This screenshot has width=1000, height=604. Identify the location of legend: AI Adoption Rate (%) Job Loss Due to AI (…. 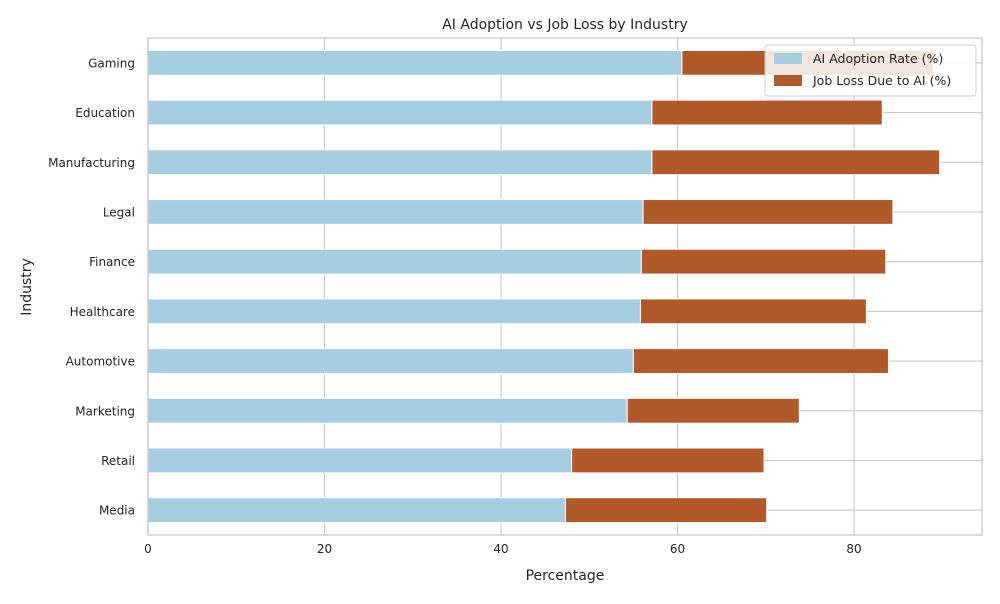
(870, 70).